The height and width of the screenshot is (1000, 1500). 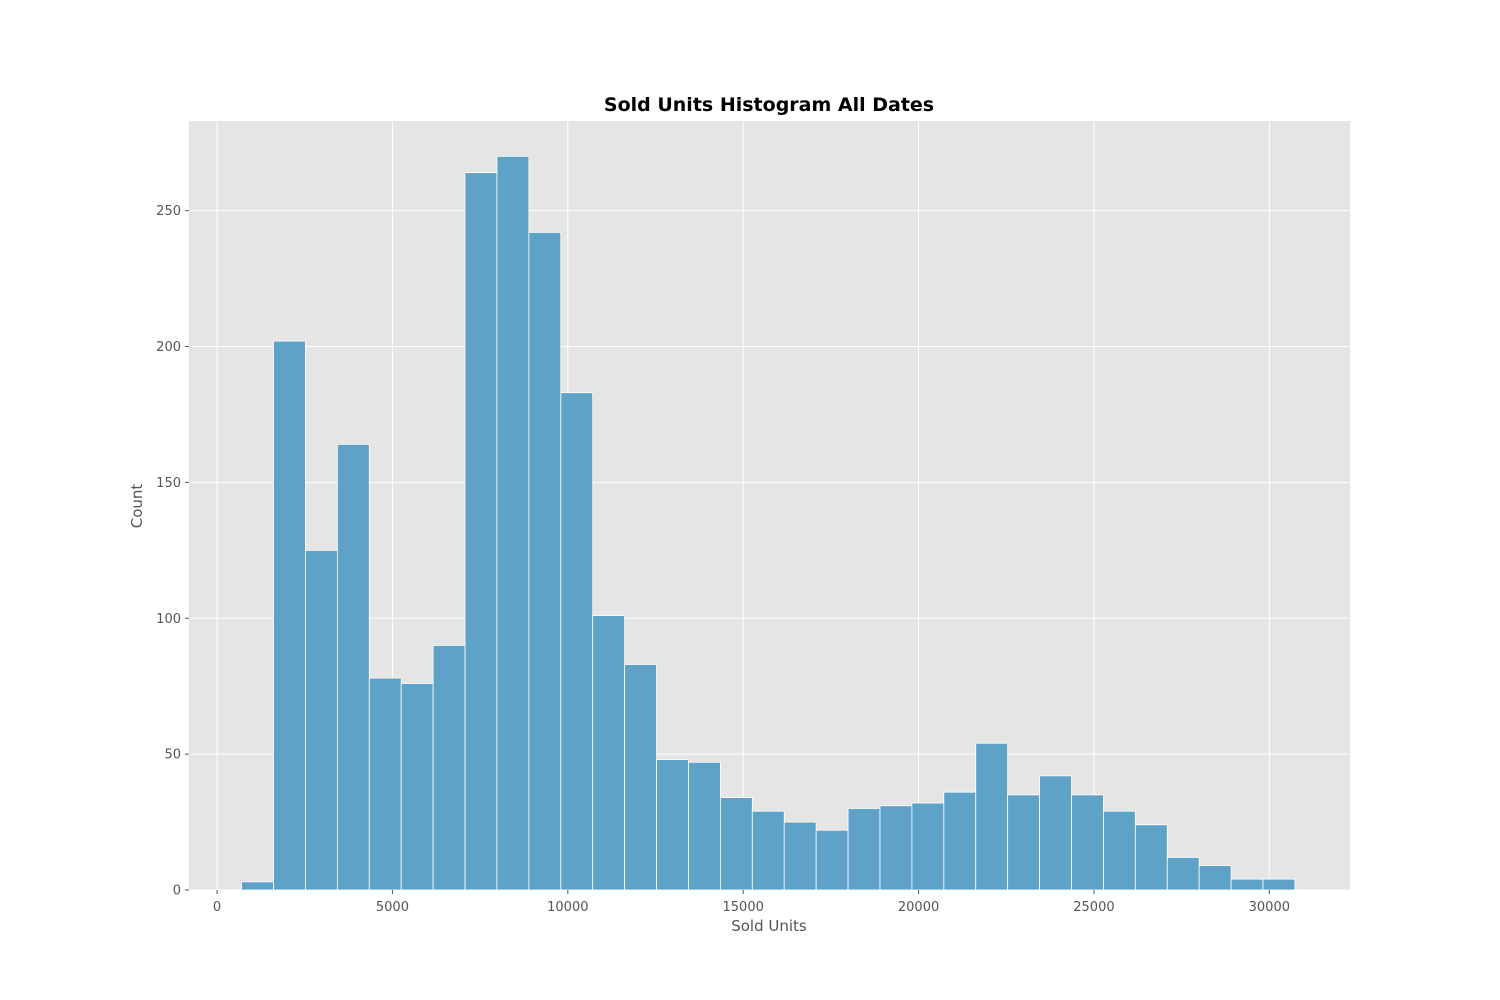 What do you see at coordinates (392, 907) in the screenshot?
I see `x-tick-label: 5000` at bounding box center [392, 907].